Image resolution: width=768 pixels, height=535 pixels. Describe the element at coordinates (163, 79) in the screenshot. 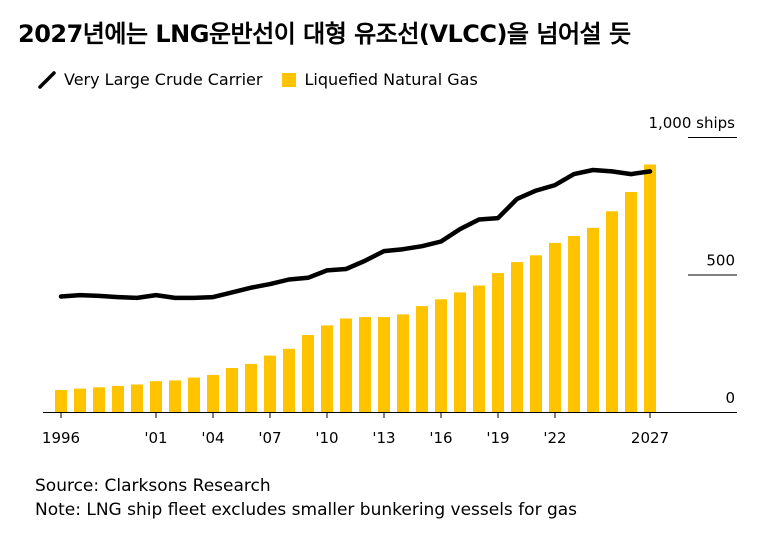

I see `legend-label-vlcc: Very Large Crude Carrier` at that location.